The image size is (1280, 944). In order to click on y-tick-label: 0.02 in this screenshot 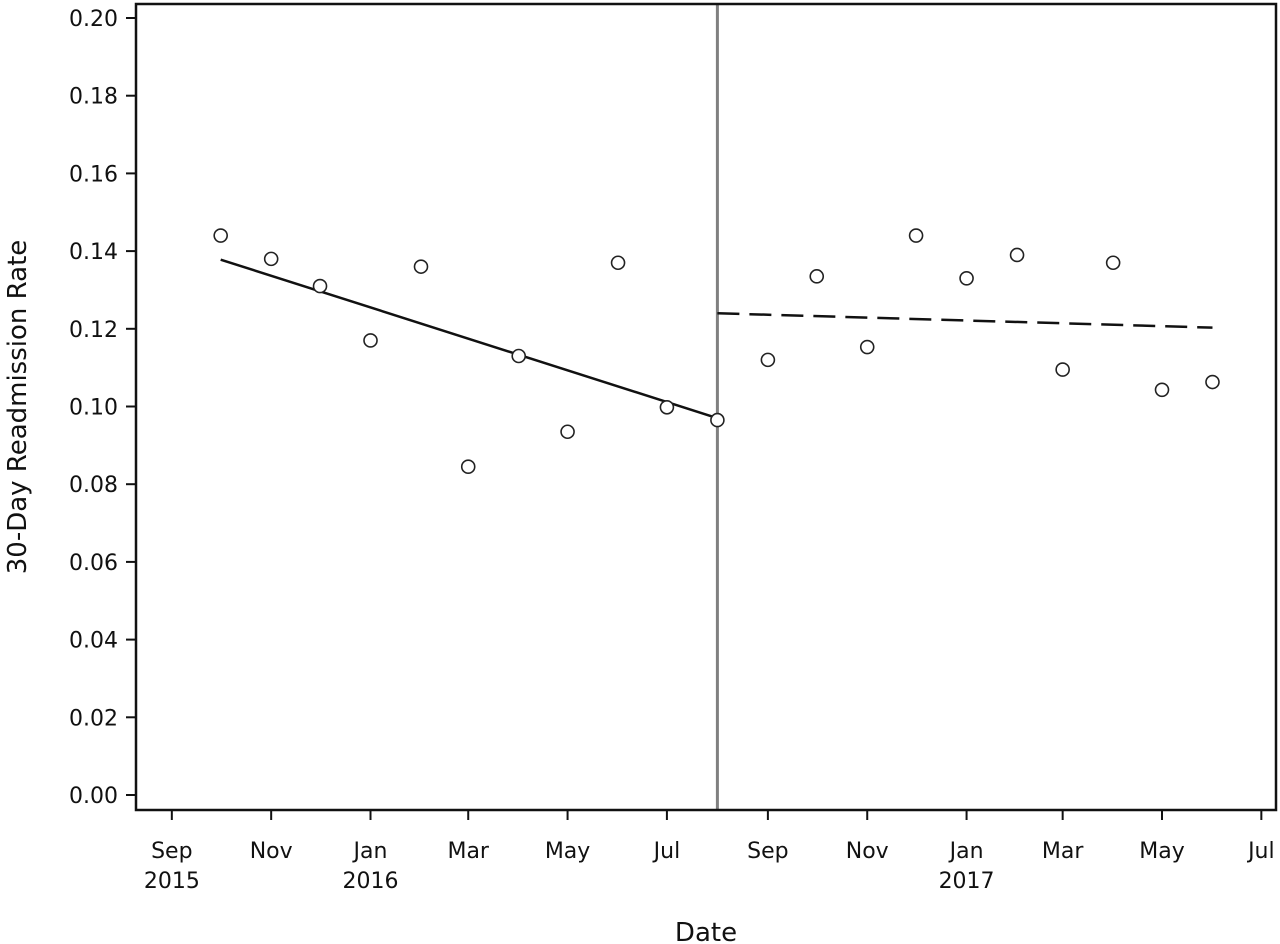, I will do `click(93, 718)`.